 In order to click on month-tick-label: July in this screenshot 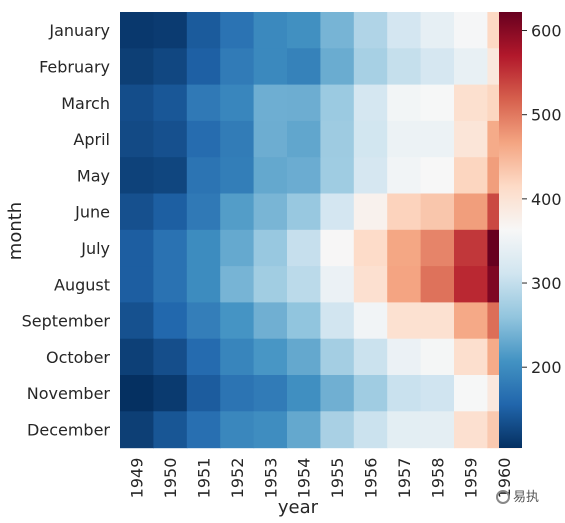, I will do `click(95, 248)`.